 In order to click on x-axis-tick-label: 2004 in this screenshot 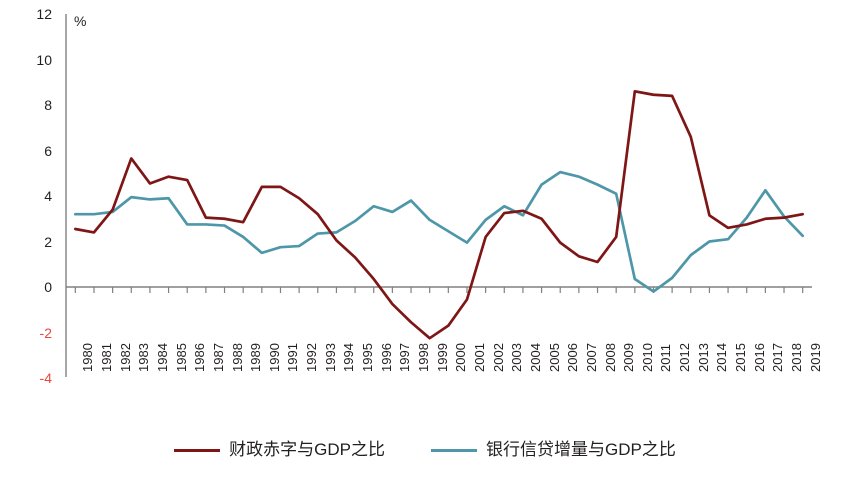, I will do `click(535, 357)`.